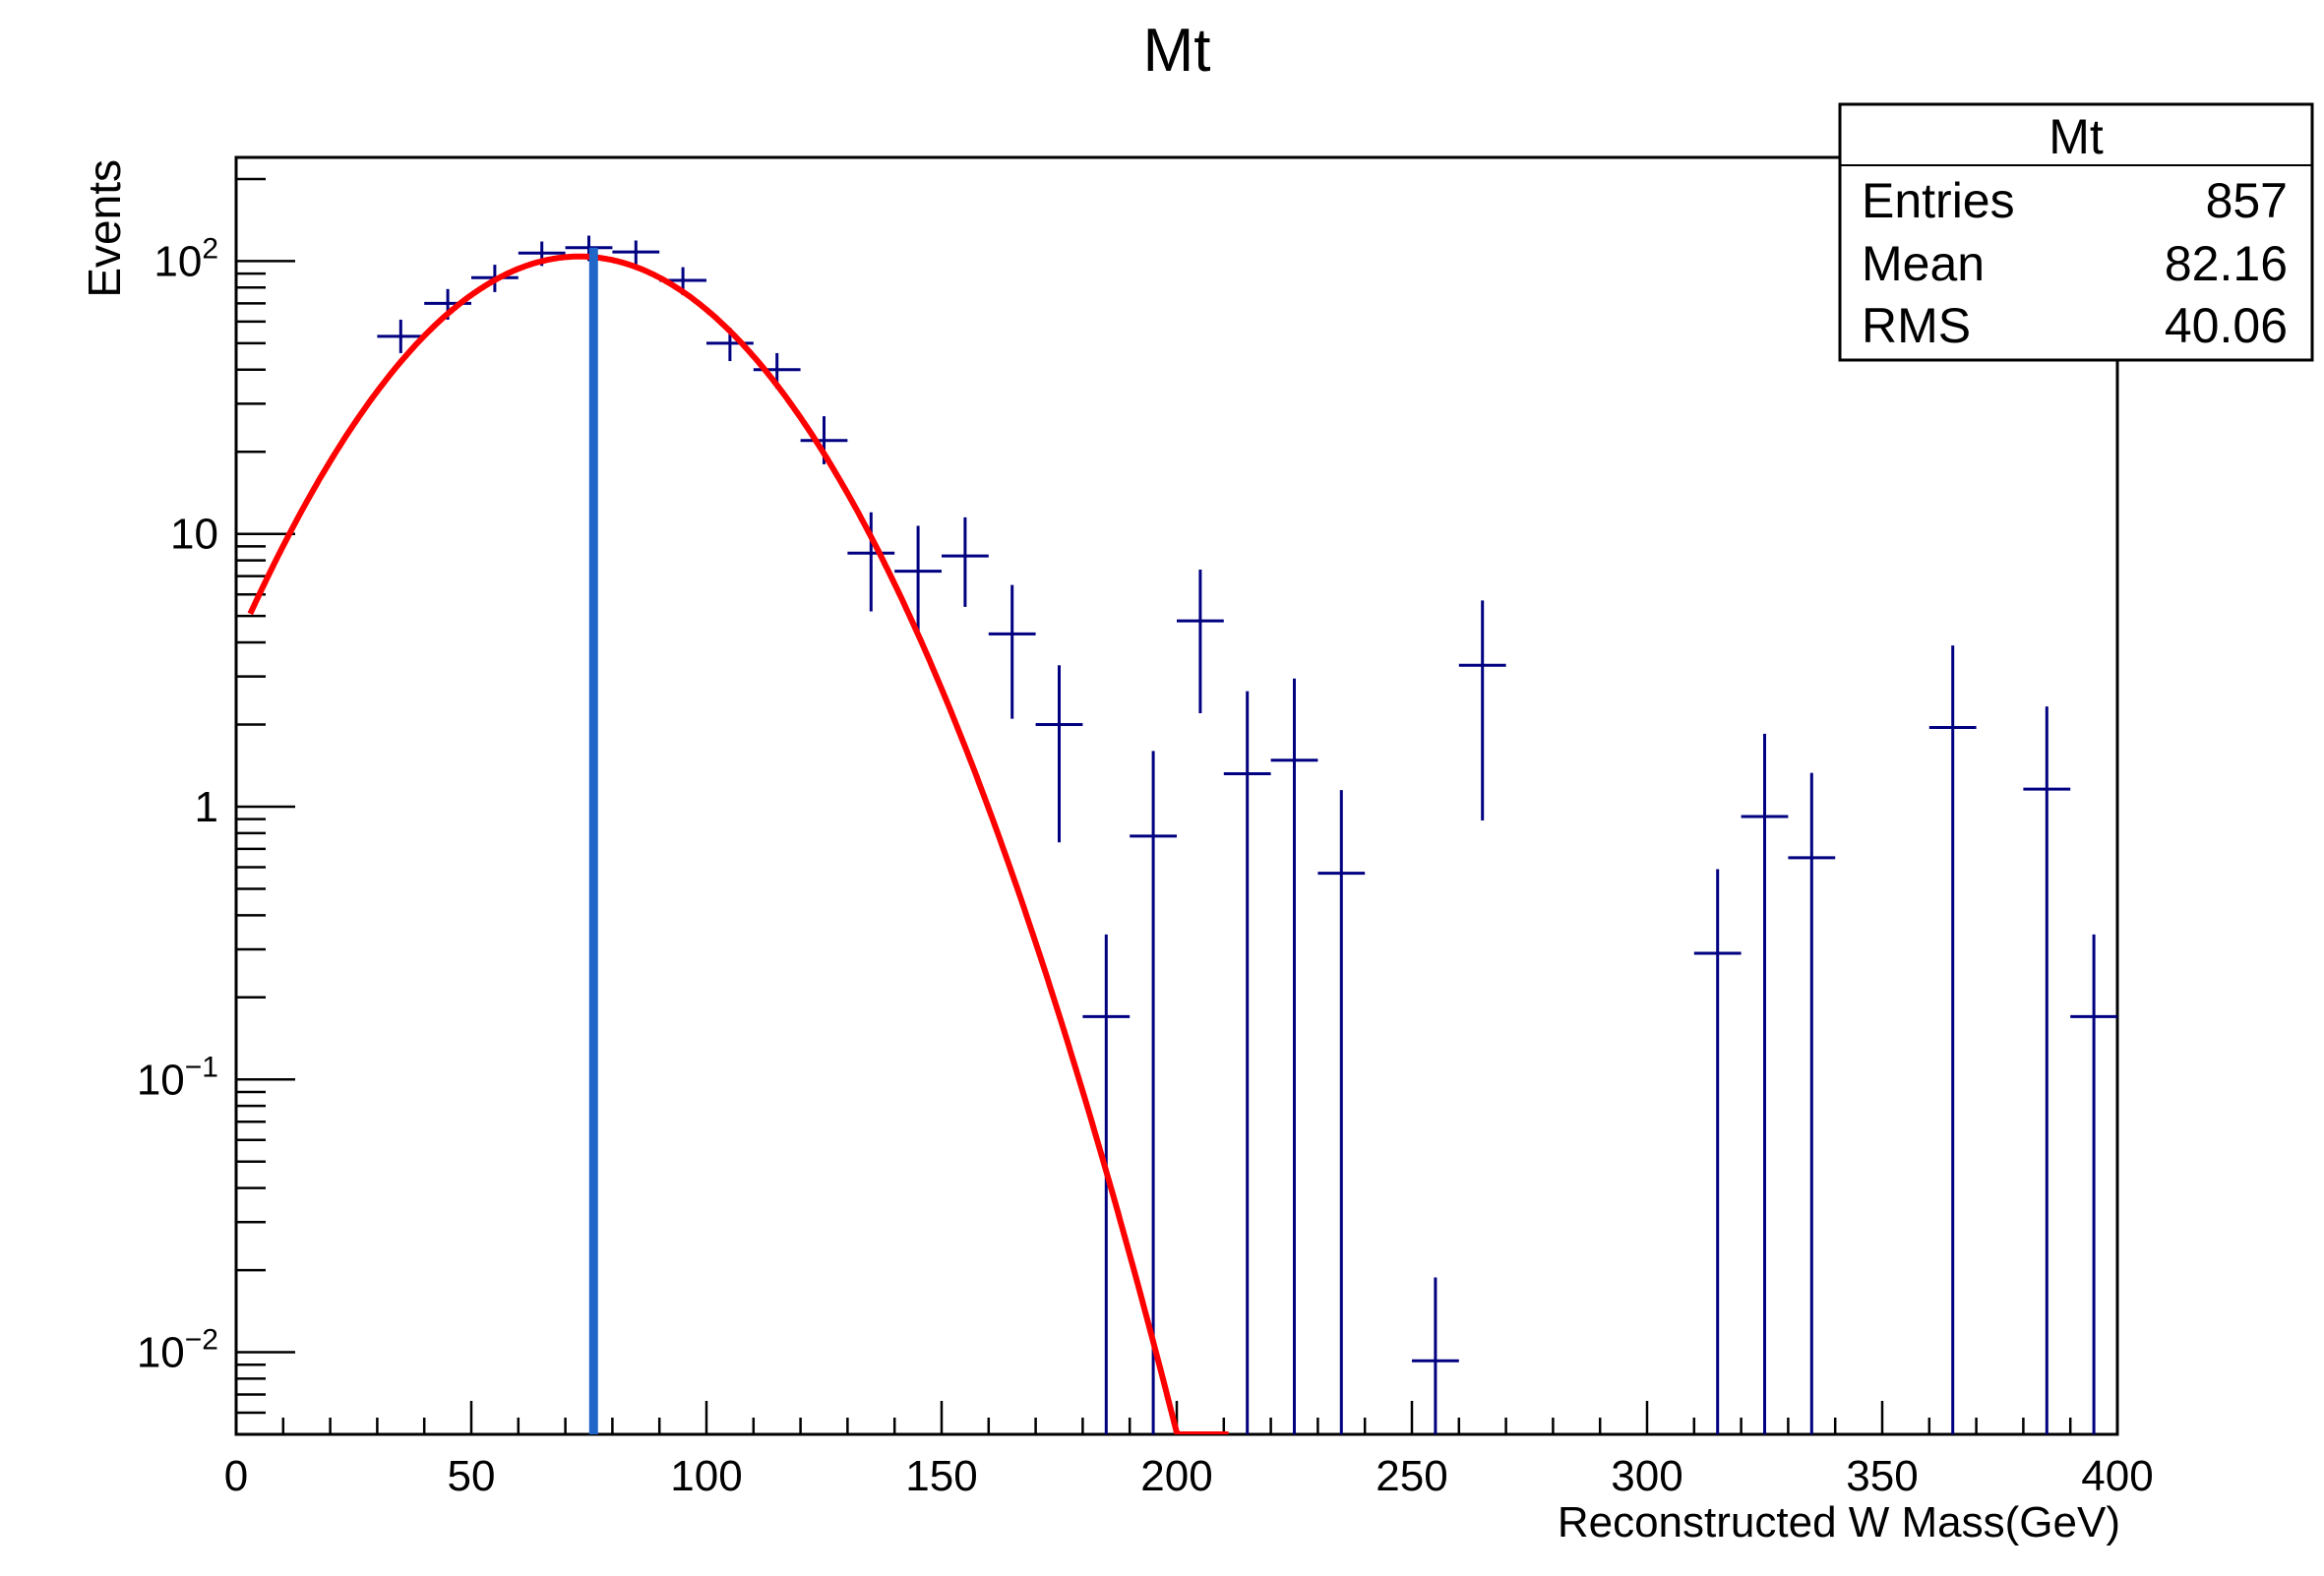 Image resolution: width=2324 pixels, height=1576 pixels. What do you see at coordinates (1882, 1476) in the screenshot?
I see `x-tick-label: 350` at bounding box center [1882, 1476].